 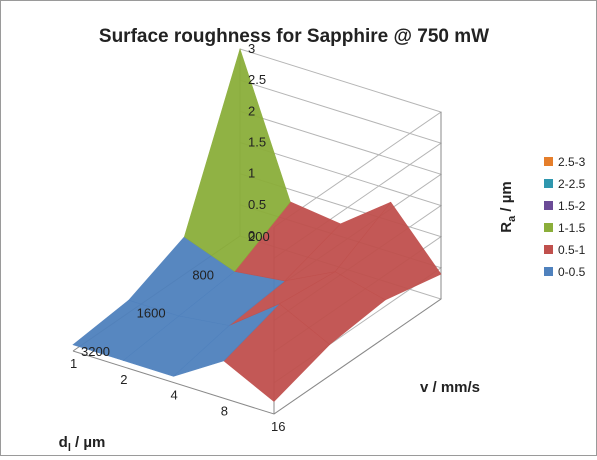 What do you see at coordinates (572, 206) in the screenshot?
I see `legend-label: 1.5-2` at bounding box center [572, 206].